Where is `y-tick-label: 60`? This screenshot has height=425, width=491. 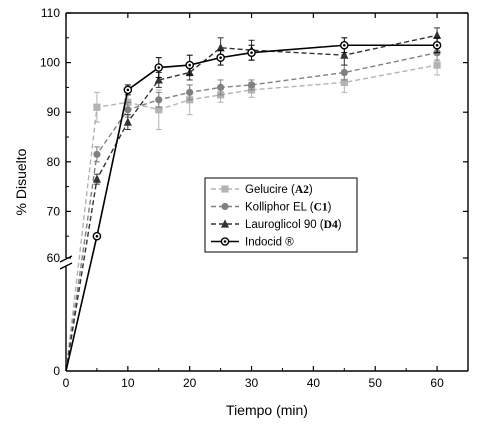 y-tick-label: 60 is located at coordinates (54, 258).